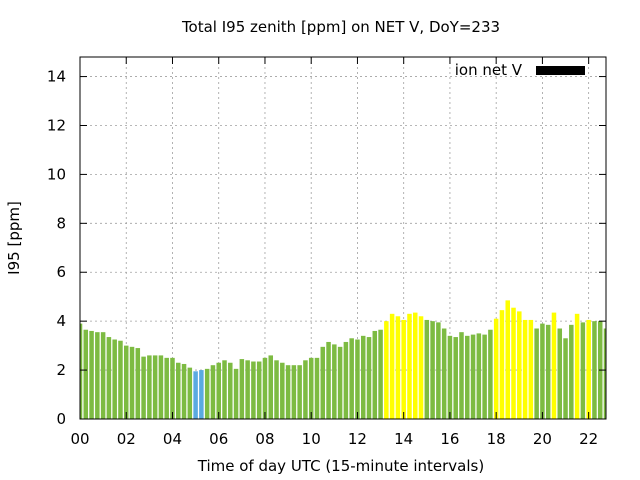 This screenshot has width=640, height=480. I want to click on y-tick-label: 0, so click(61, 419).